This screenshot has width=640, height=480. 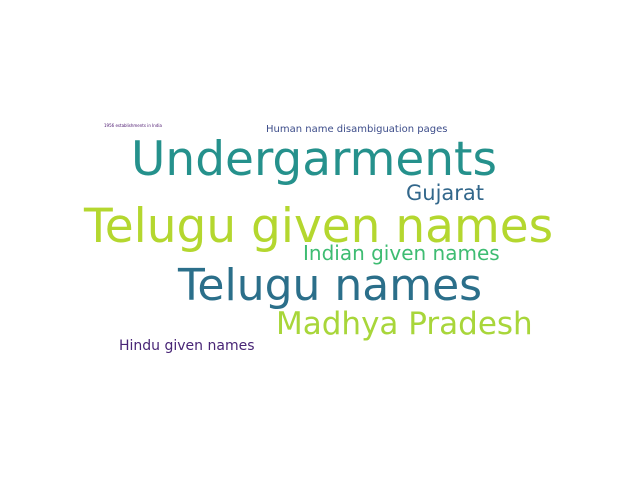 I want to click on word-gujarat: Gujarat, so click(x=445, y=193).